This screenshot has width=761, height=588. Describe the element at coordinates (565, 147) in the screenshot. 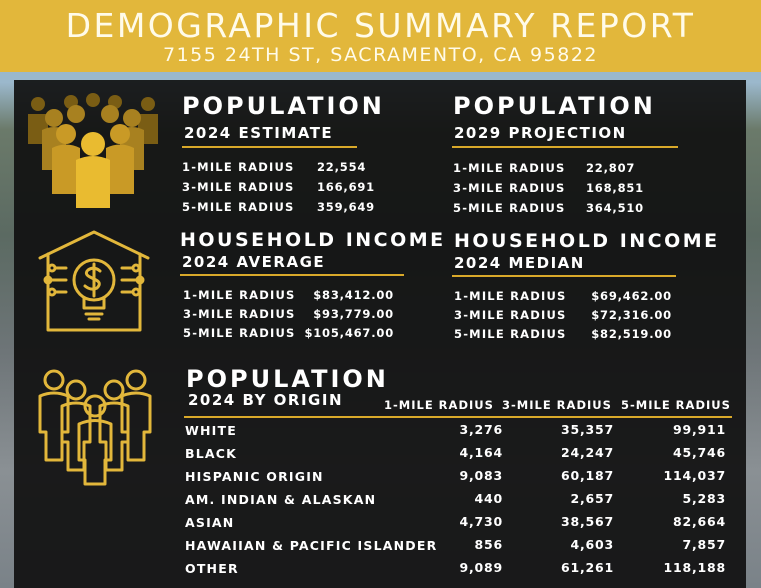

I see `population-2029-rule` at that location.